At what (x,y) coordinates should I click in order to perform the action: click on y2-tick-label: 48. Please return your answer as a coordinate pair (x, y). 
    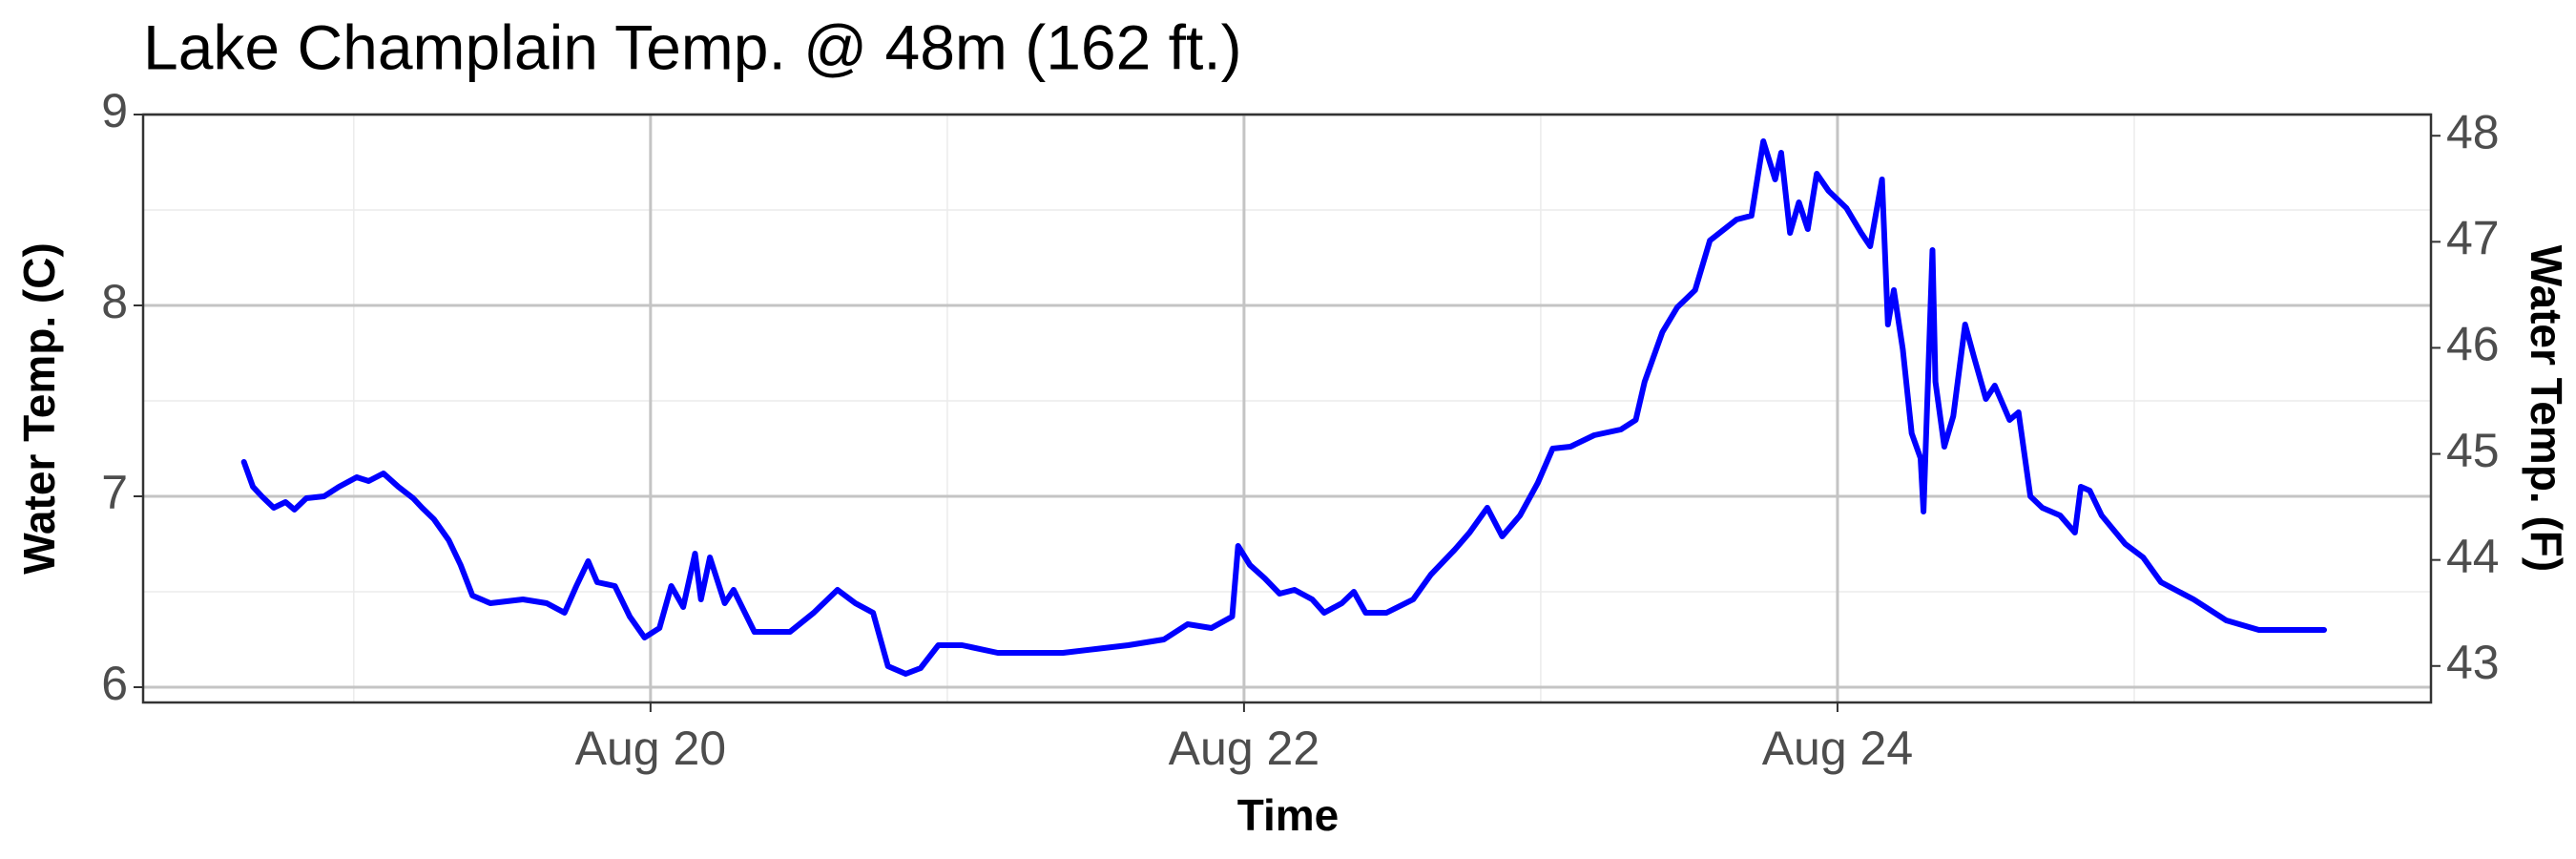
    Looking at the image, I should click on (2473, 131).